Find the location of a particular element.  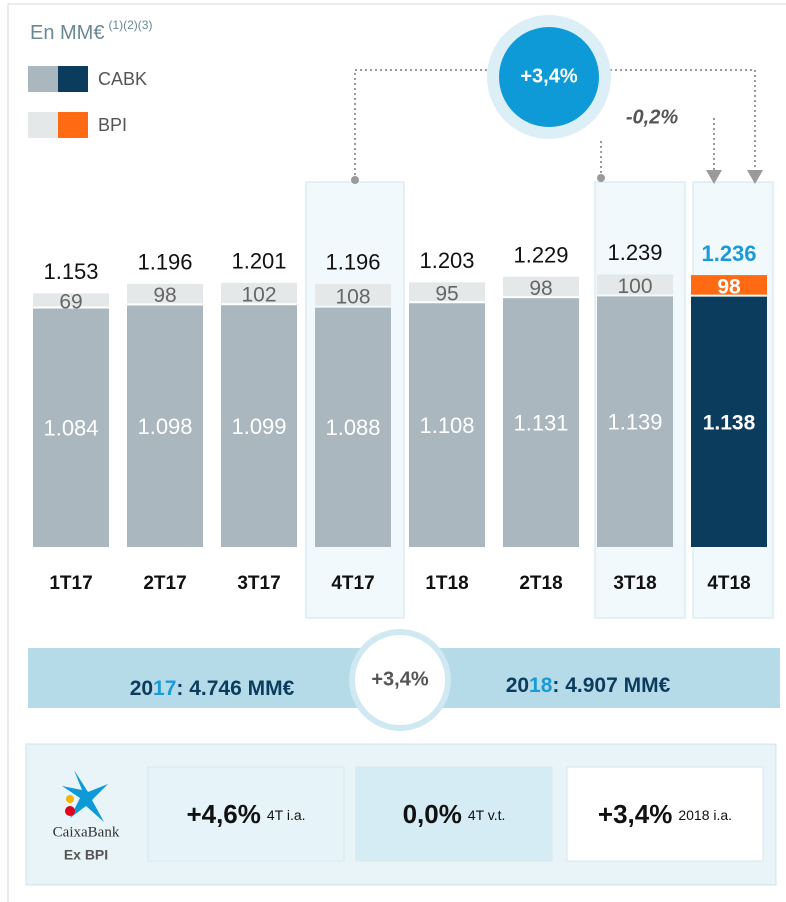

value-label: 69 is located at coordinates (70, 301).